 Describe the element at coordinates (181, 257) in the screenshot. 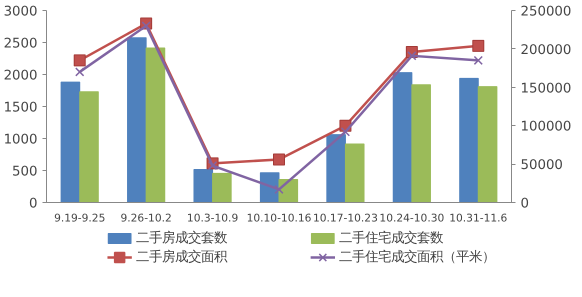

I see `legend-label: 二手房成交面积` at that location.